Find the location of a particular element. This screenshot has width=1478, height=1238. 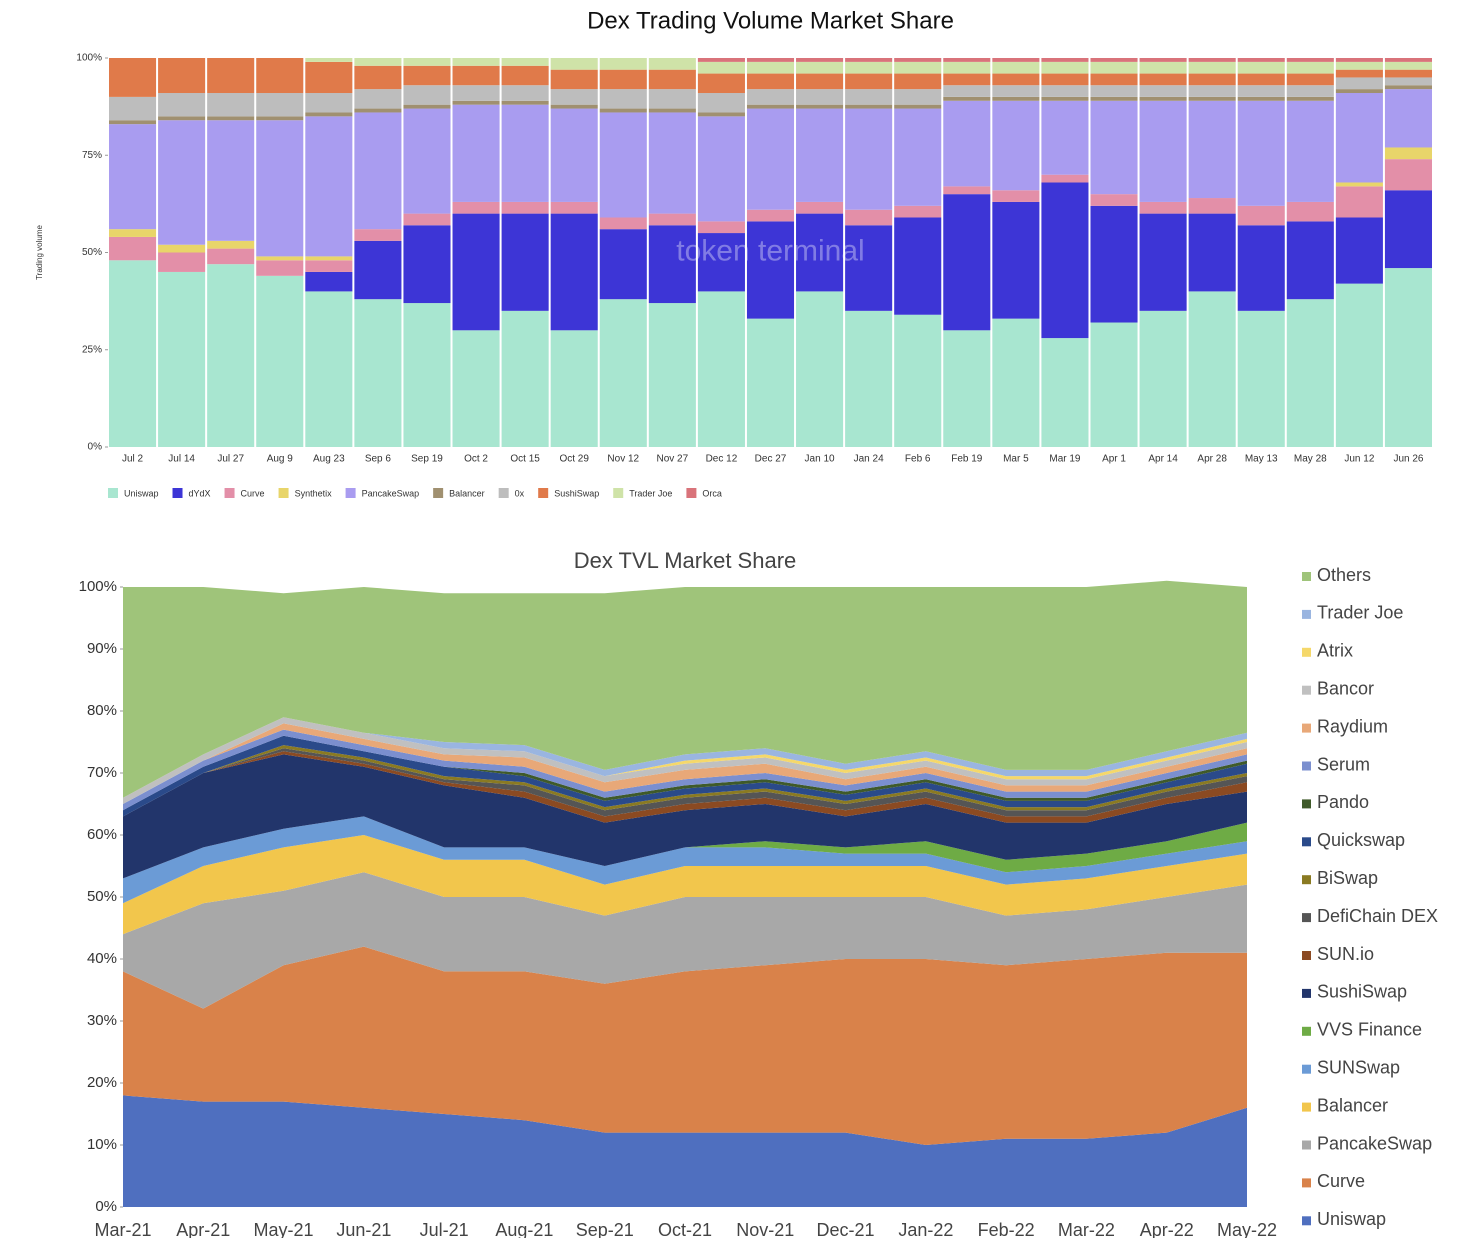

x-tick-label: Aug 9 is located at coordinates (280, 459).